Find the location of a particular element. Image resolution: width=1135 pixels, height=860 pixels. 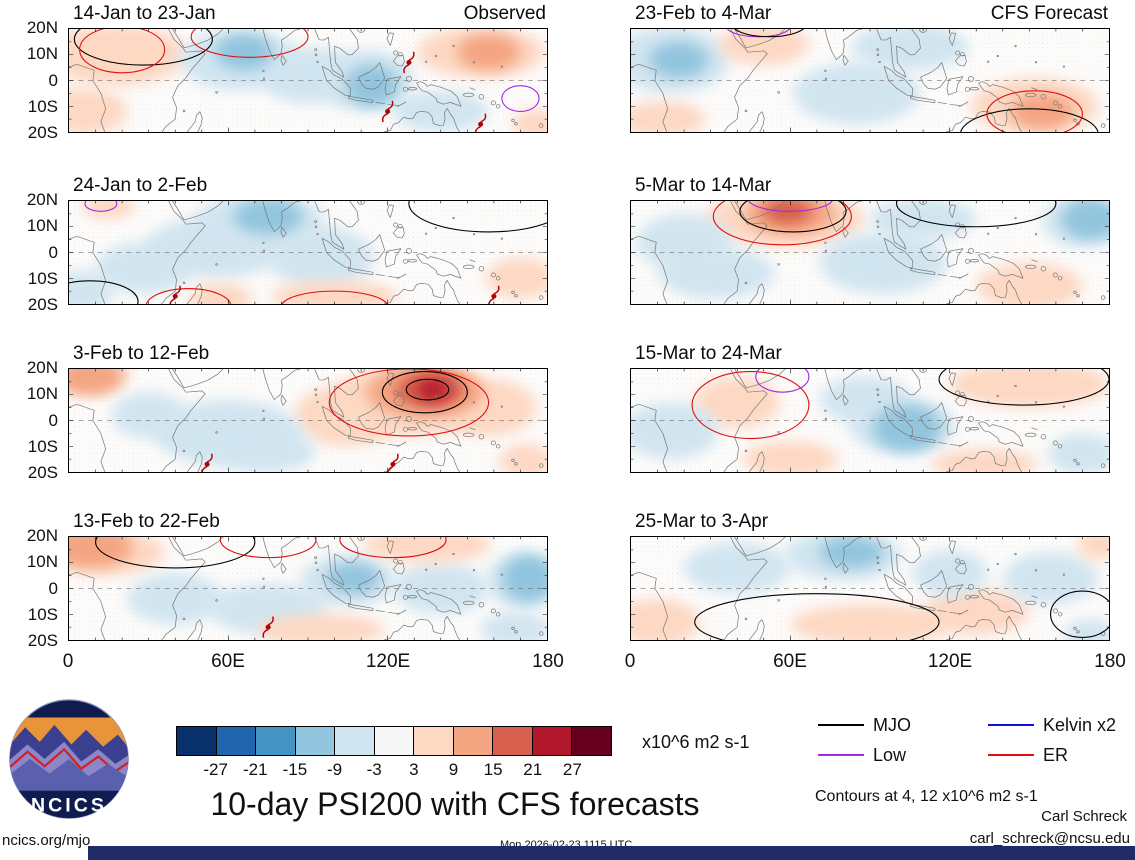

x-tick-label: 180 is located at coordinates (548, 661).